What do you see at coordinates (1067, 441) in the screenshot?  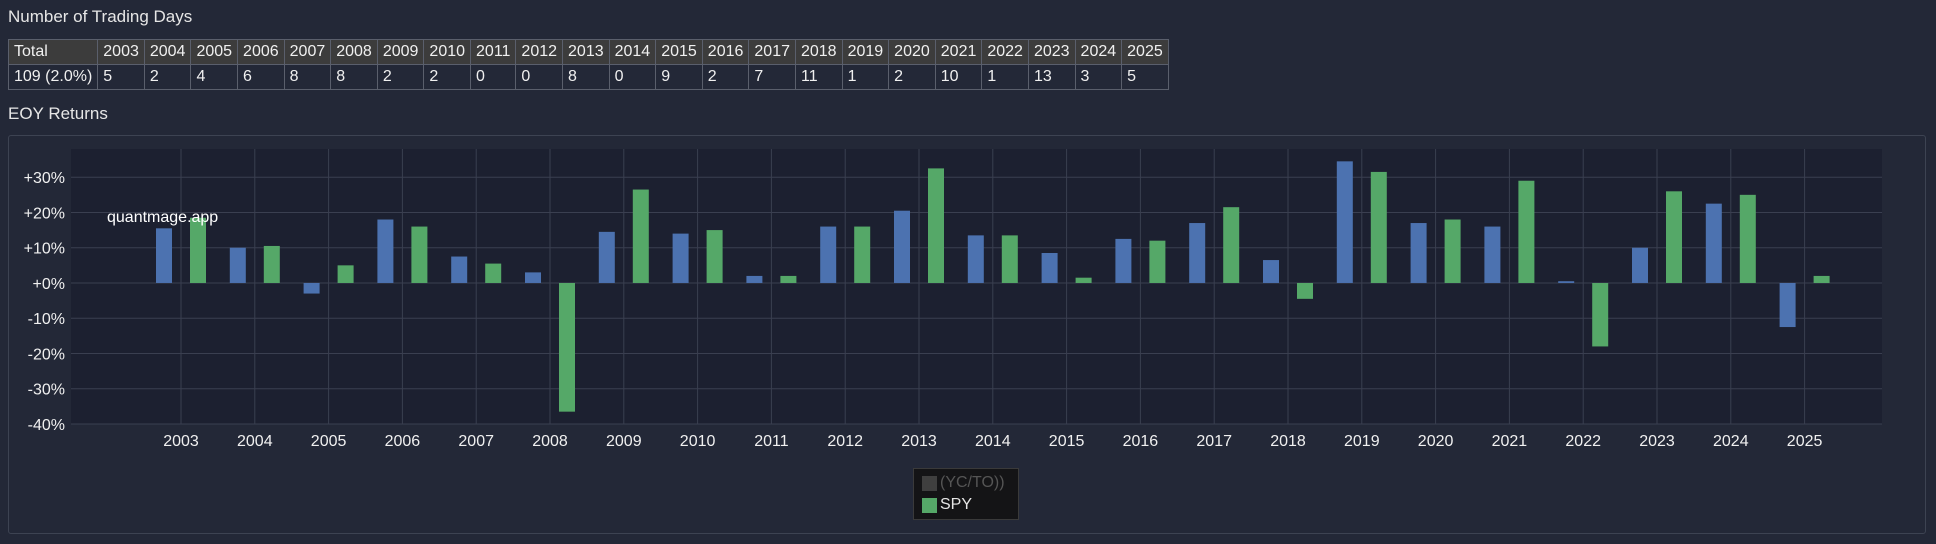 I see `x-tick-label: 2015` at bounding box center [1067, 441].